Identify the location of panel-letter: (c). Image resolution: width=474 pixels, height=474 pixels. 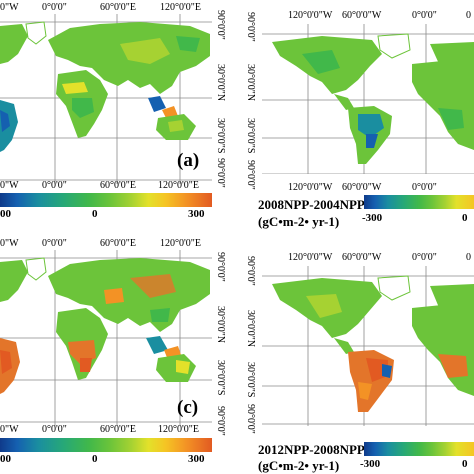
(188, 407).